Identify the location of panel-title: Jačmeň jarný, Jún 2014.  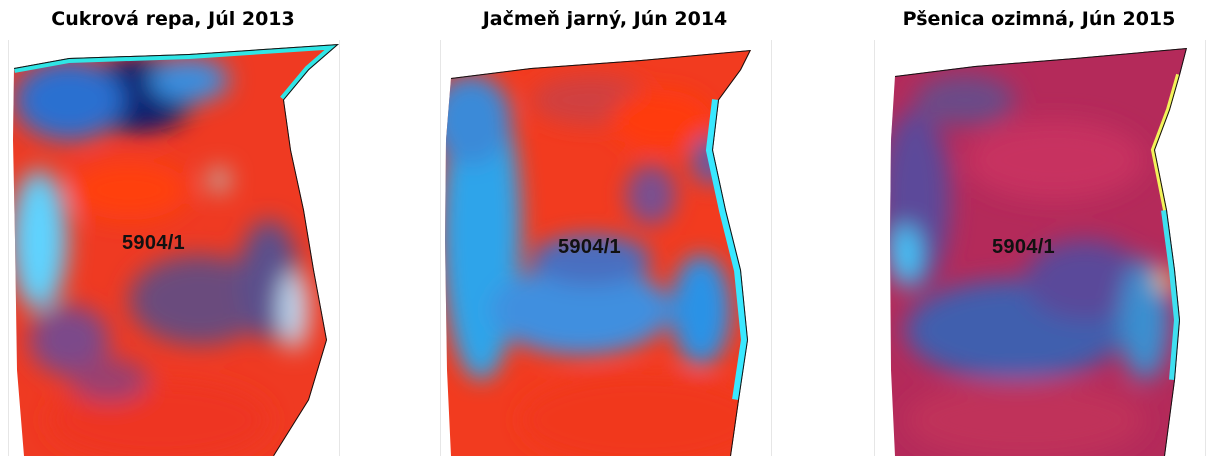
(605, 19).